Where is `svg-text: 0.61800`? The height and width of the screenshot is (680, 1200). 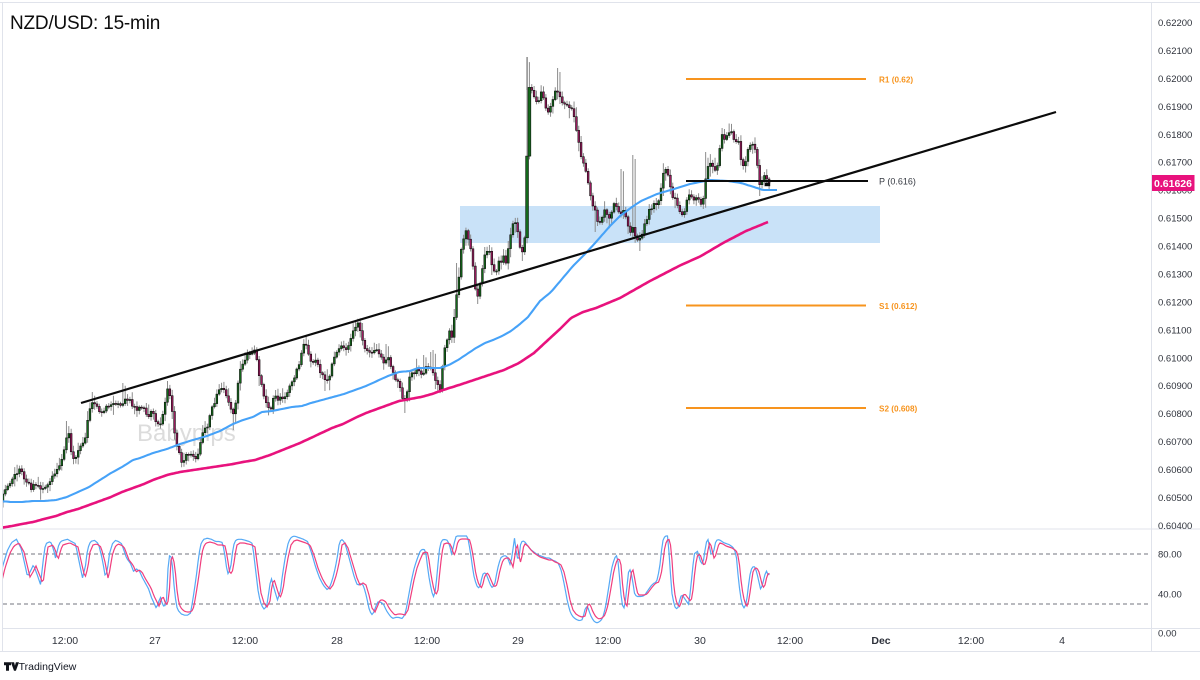 svg-text: 0.61800 is located at coordinates (1175, 135).